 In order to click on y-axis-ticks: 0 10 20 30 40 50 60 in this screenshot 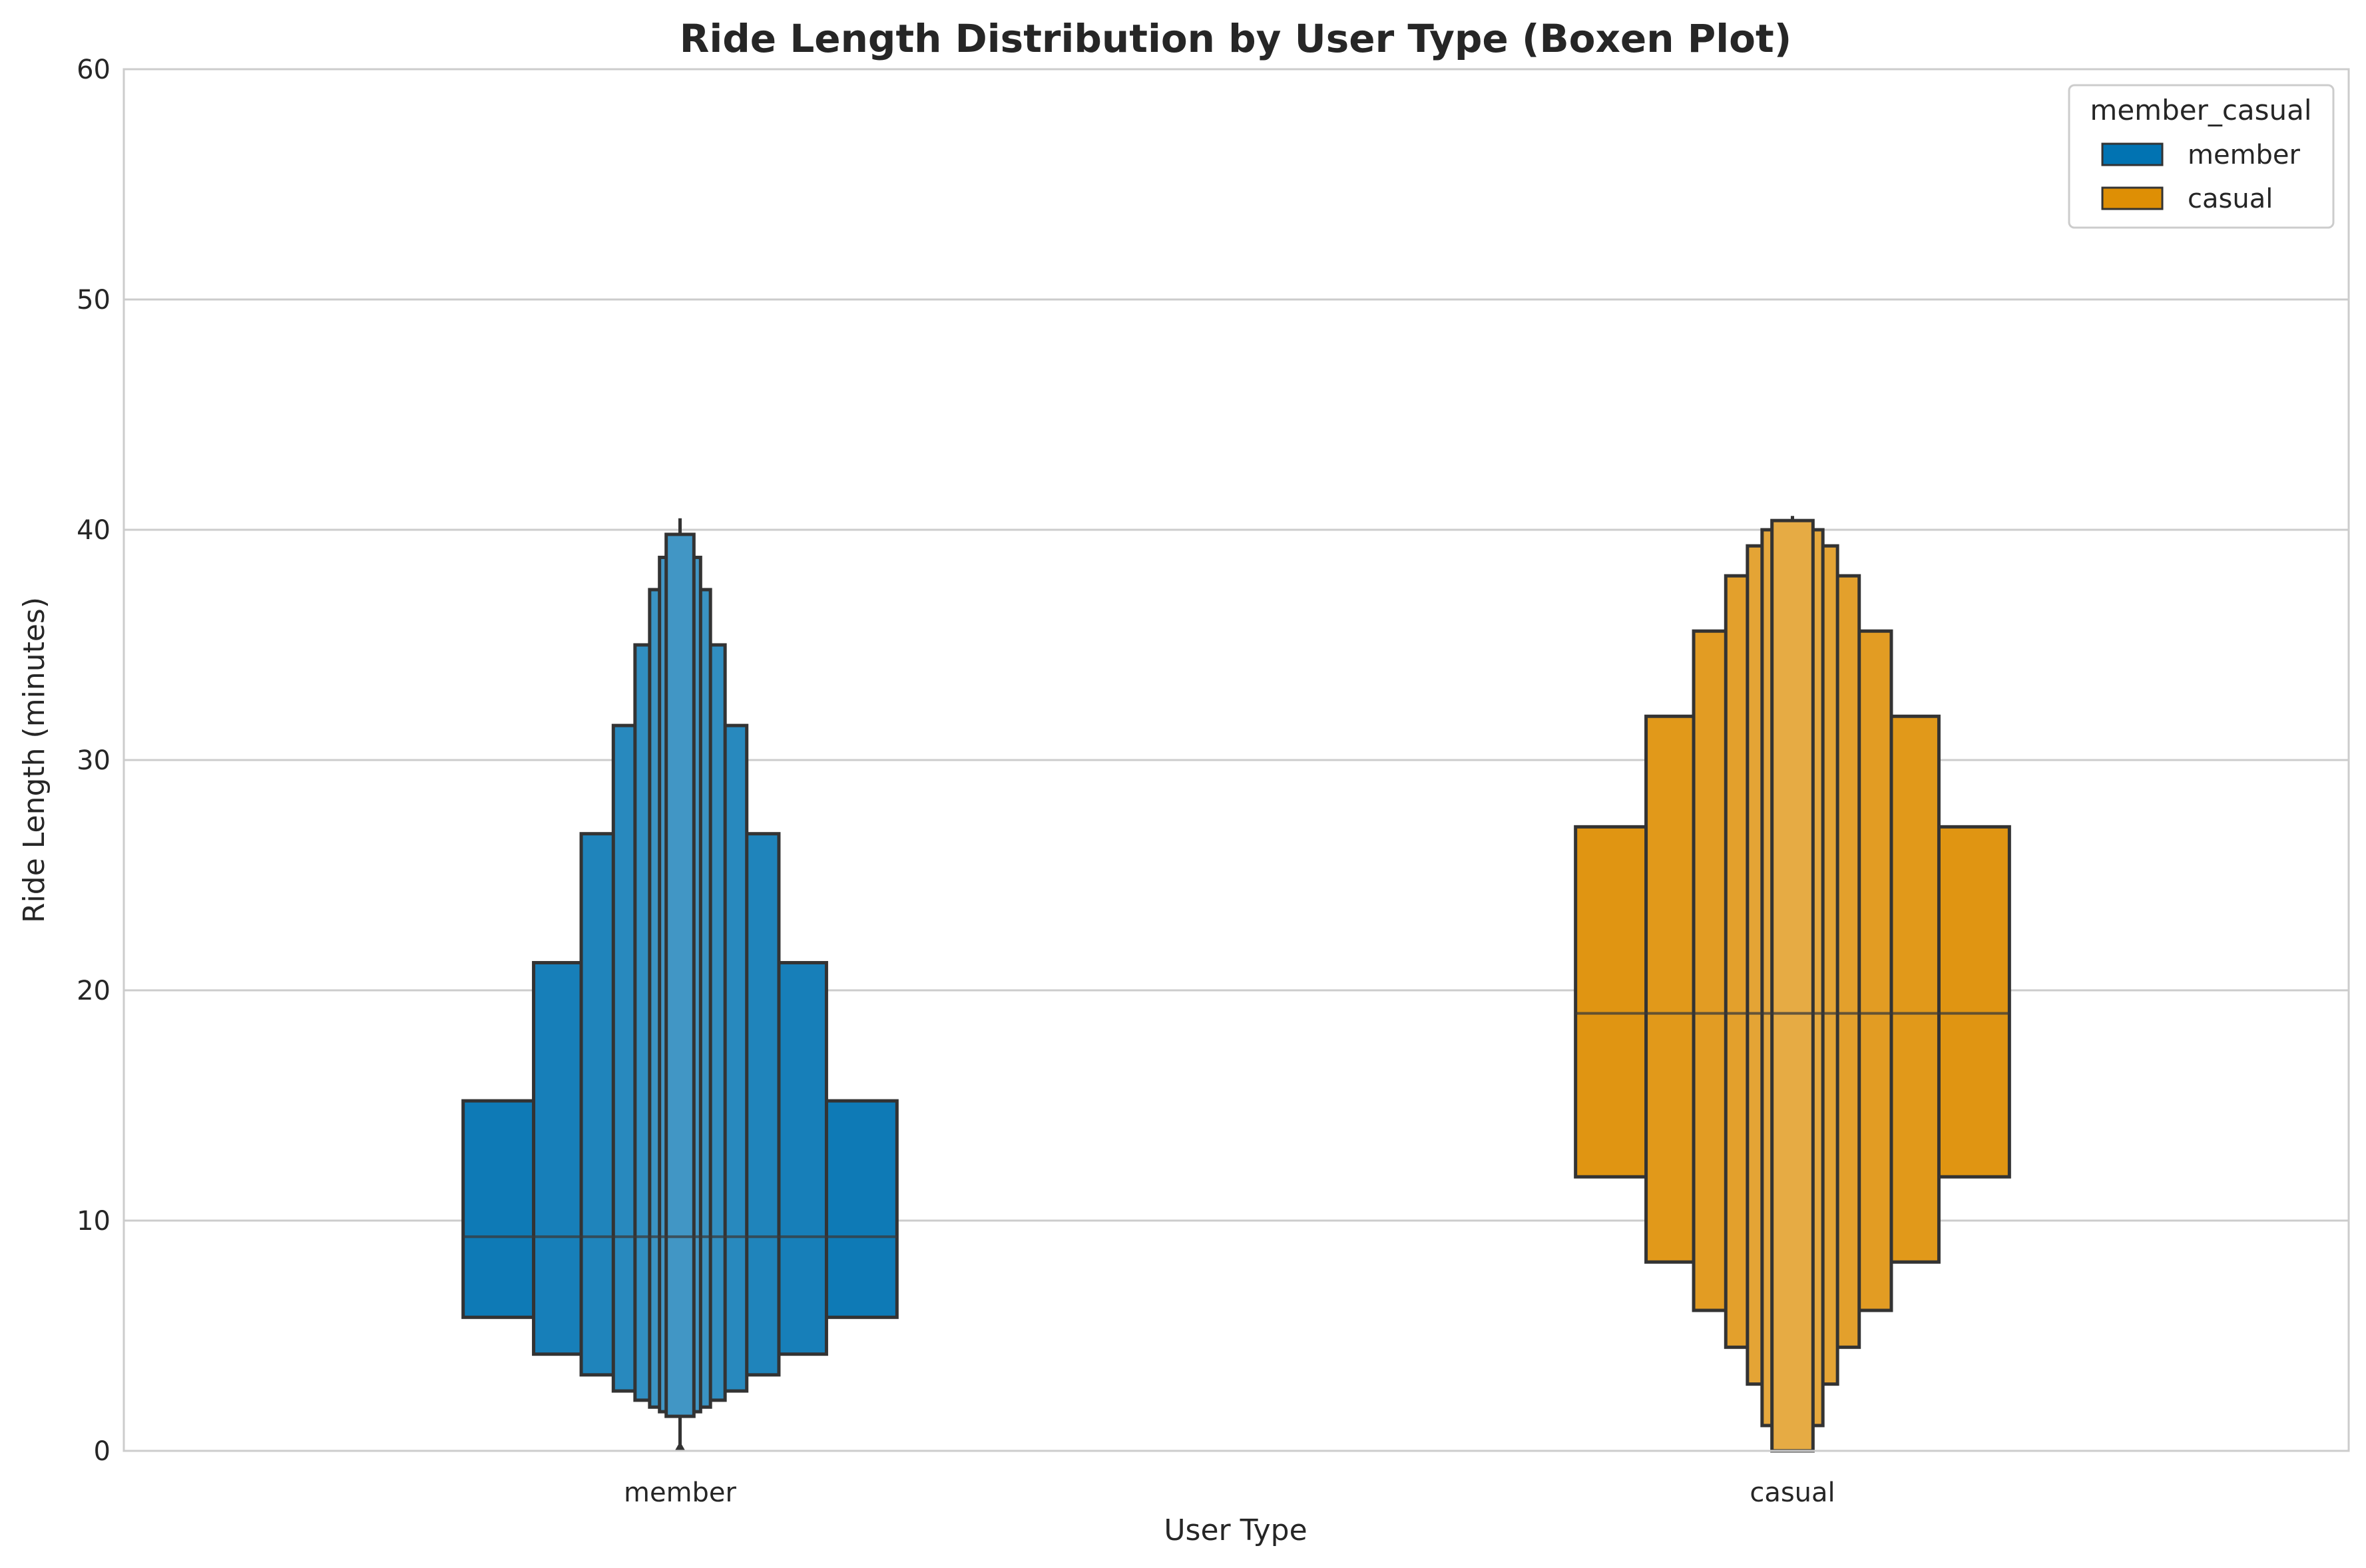, I will do `click(94, 761)`.